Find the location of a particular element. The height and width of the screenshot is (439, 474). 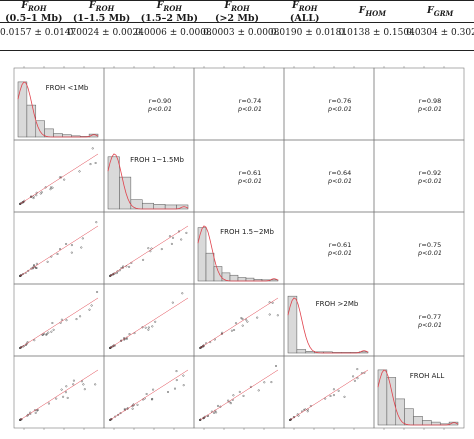

correlation-r: r=0.75 is located at coordinates (430, 245).